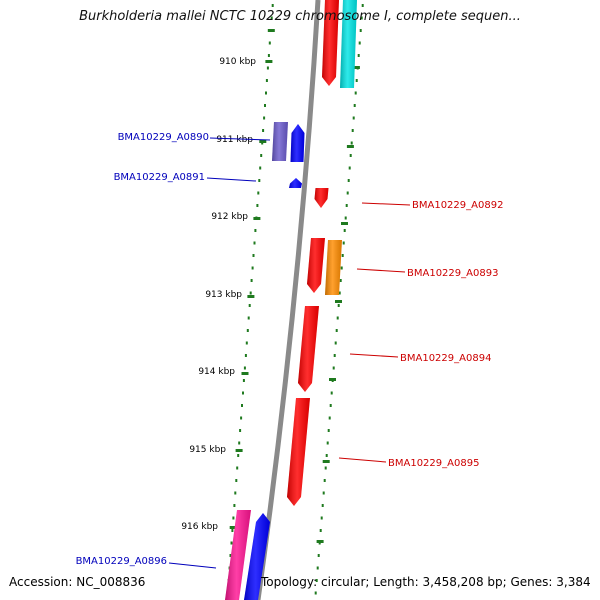 The width and height of the screenshot is (600, 600). Describe the element at coordinates (216, 372) in the screenshot. I see `ruler-label: 914 kbp` at that location.